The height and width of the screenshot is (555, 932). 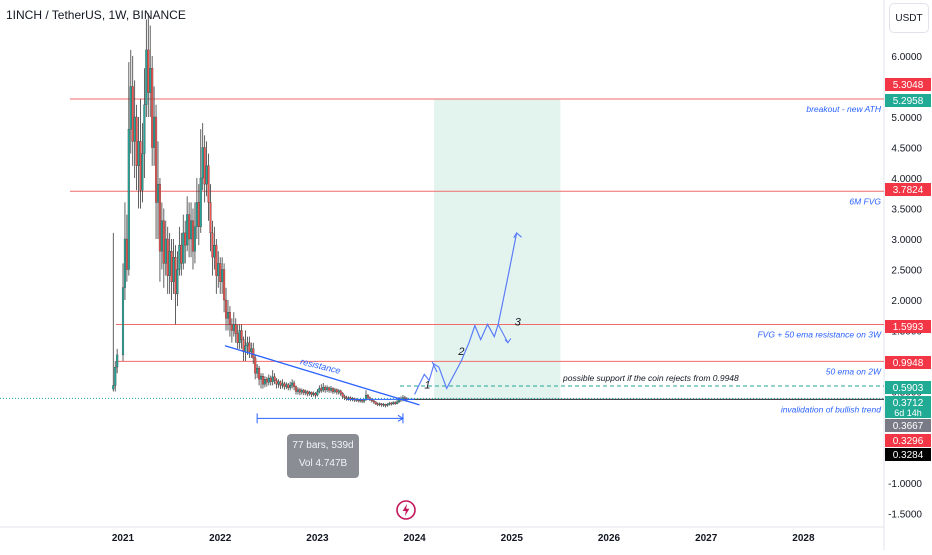 I want to click on x-tick-label: 2025, so click(x=512, y=538).